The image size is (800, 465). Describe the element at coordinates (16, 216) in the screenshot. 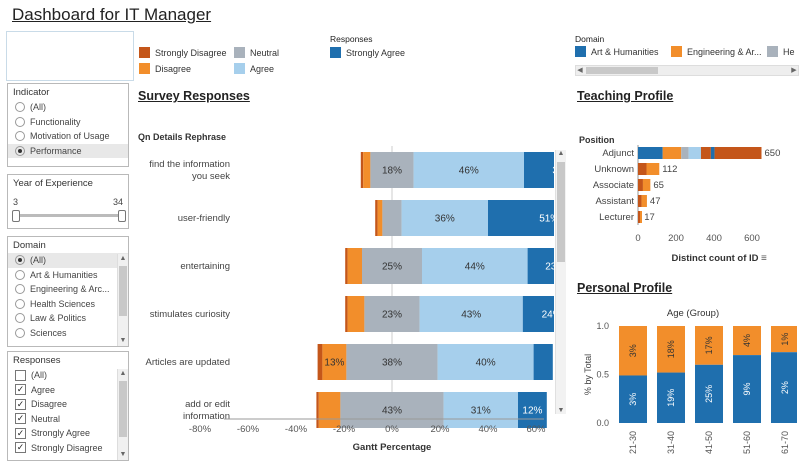

I see `experience-slider-min-handle` at that location.